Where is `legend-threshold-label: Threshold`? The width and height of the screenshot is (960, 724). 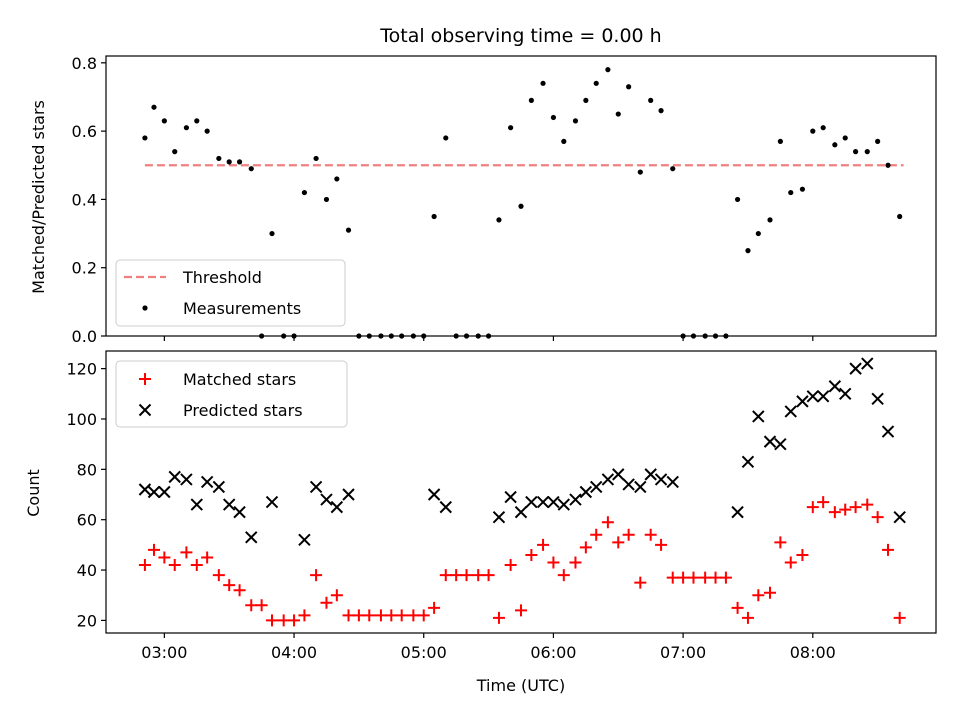
legend-threshold-label: Threshold is located at coordinates (222, 277).